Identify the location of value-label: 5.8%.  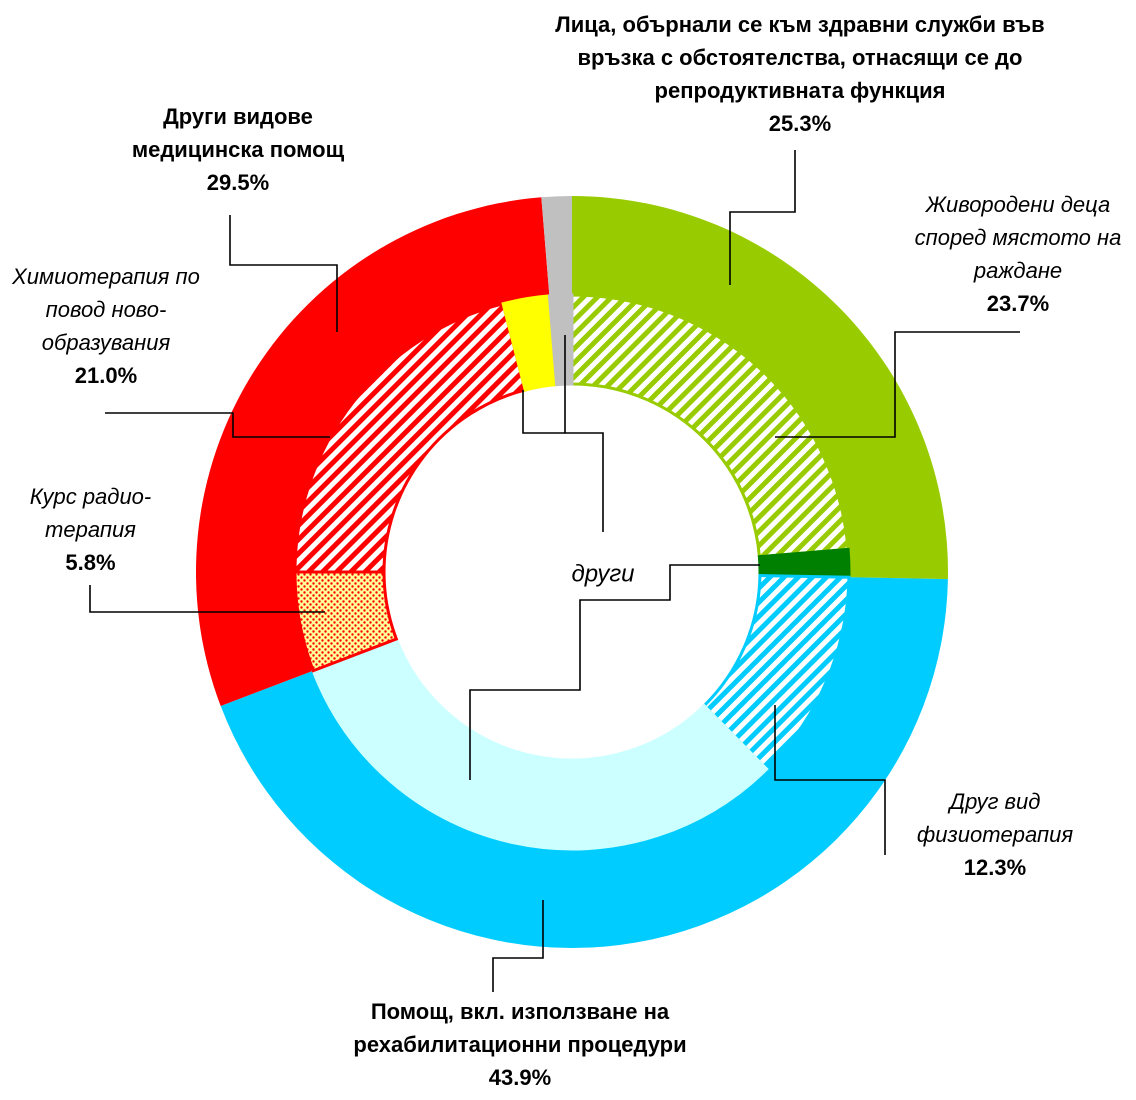
(90, 562).